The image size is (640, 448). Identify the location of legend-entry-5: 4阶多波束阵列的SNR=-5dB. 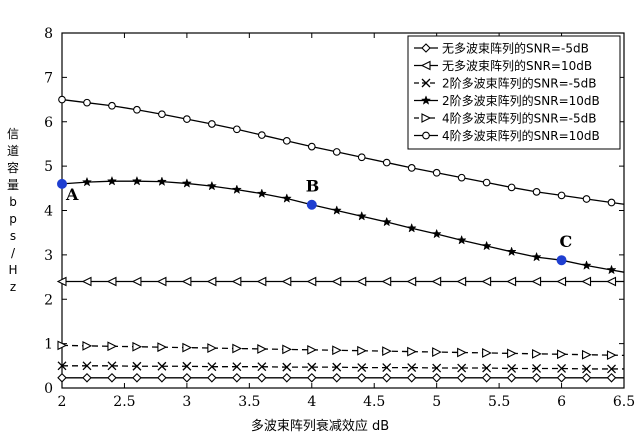
(505, 118).